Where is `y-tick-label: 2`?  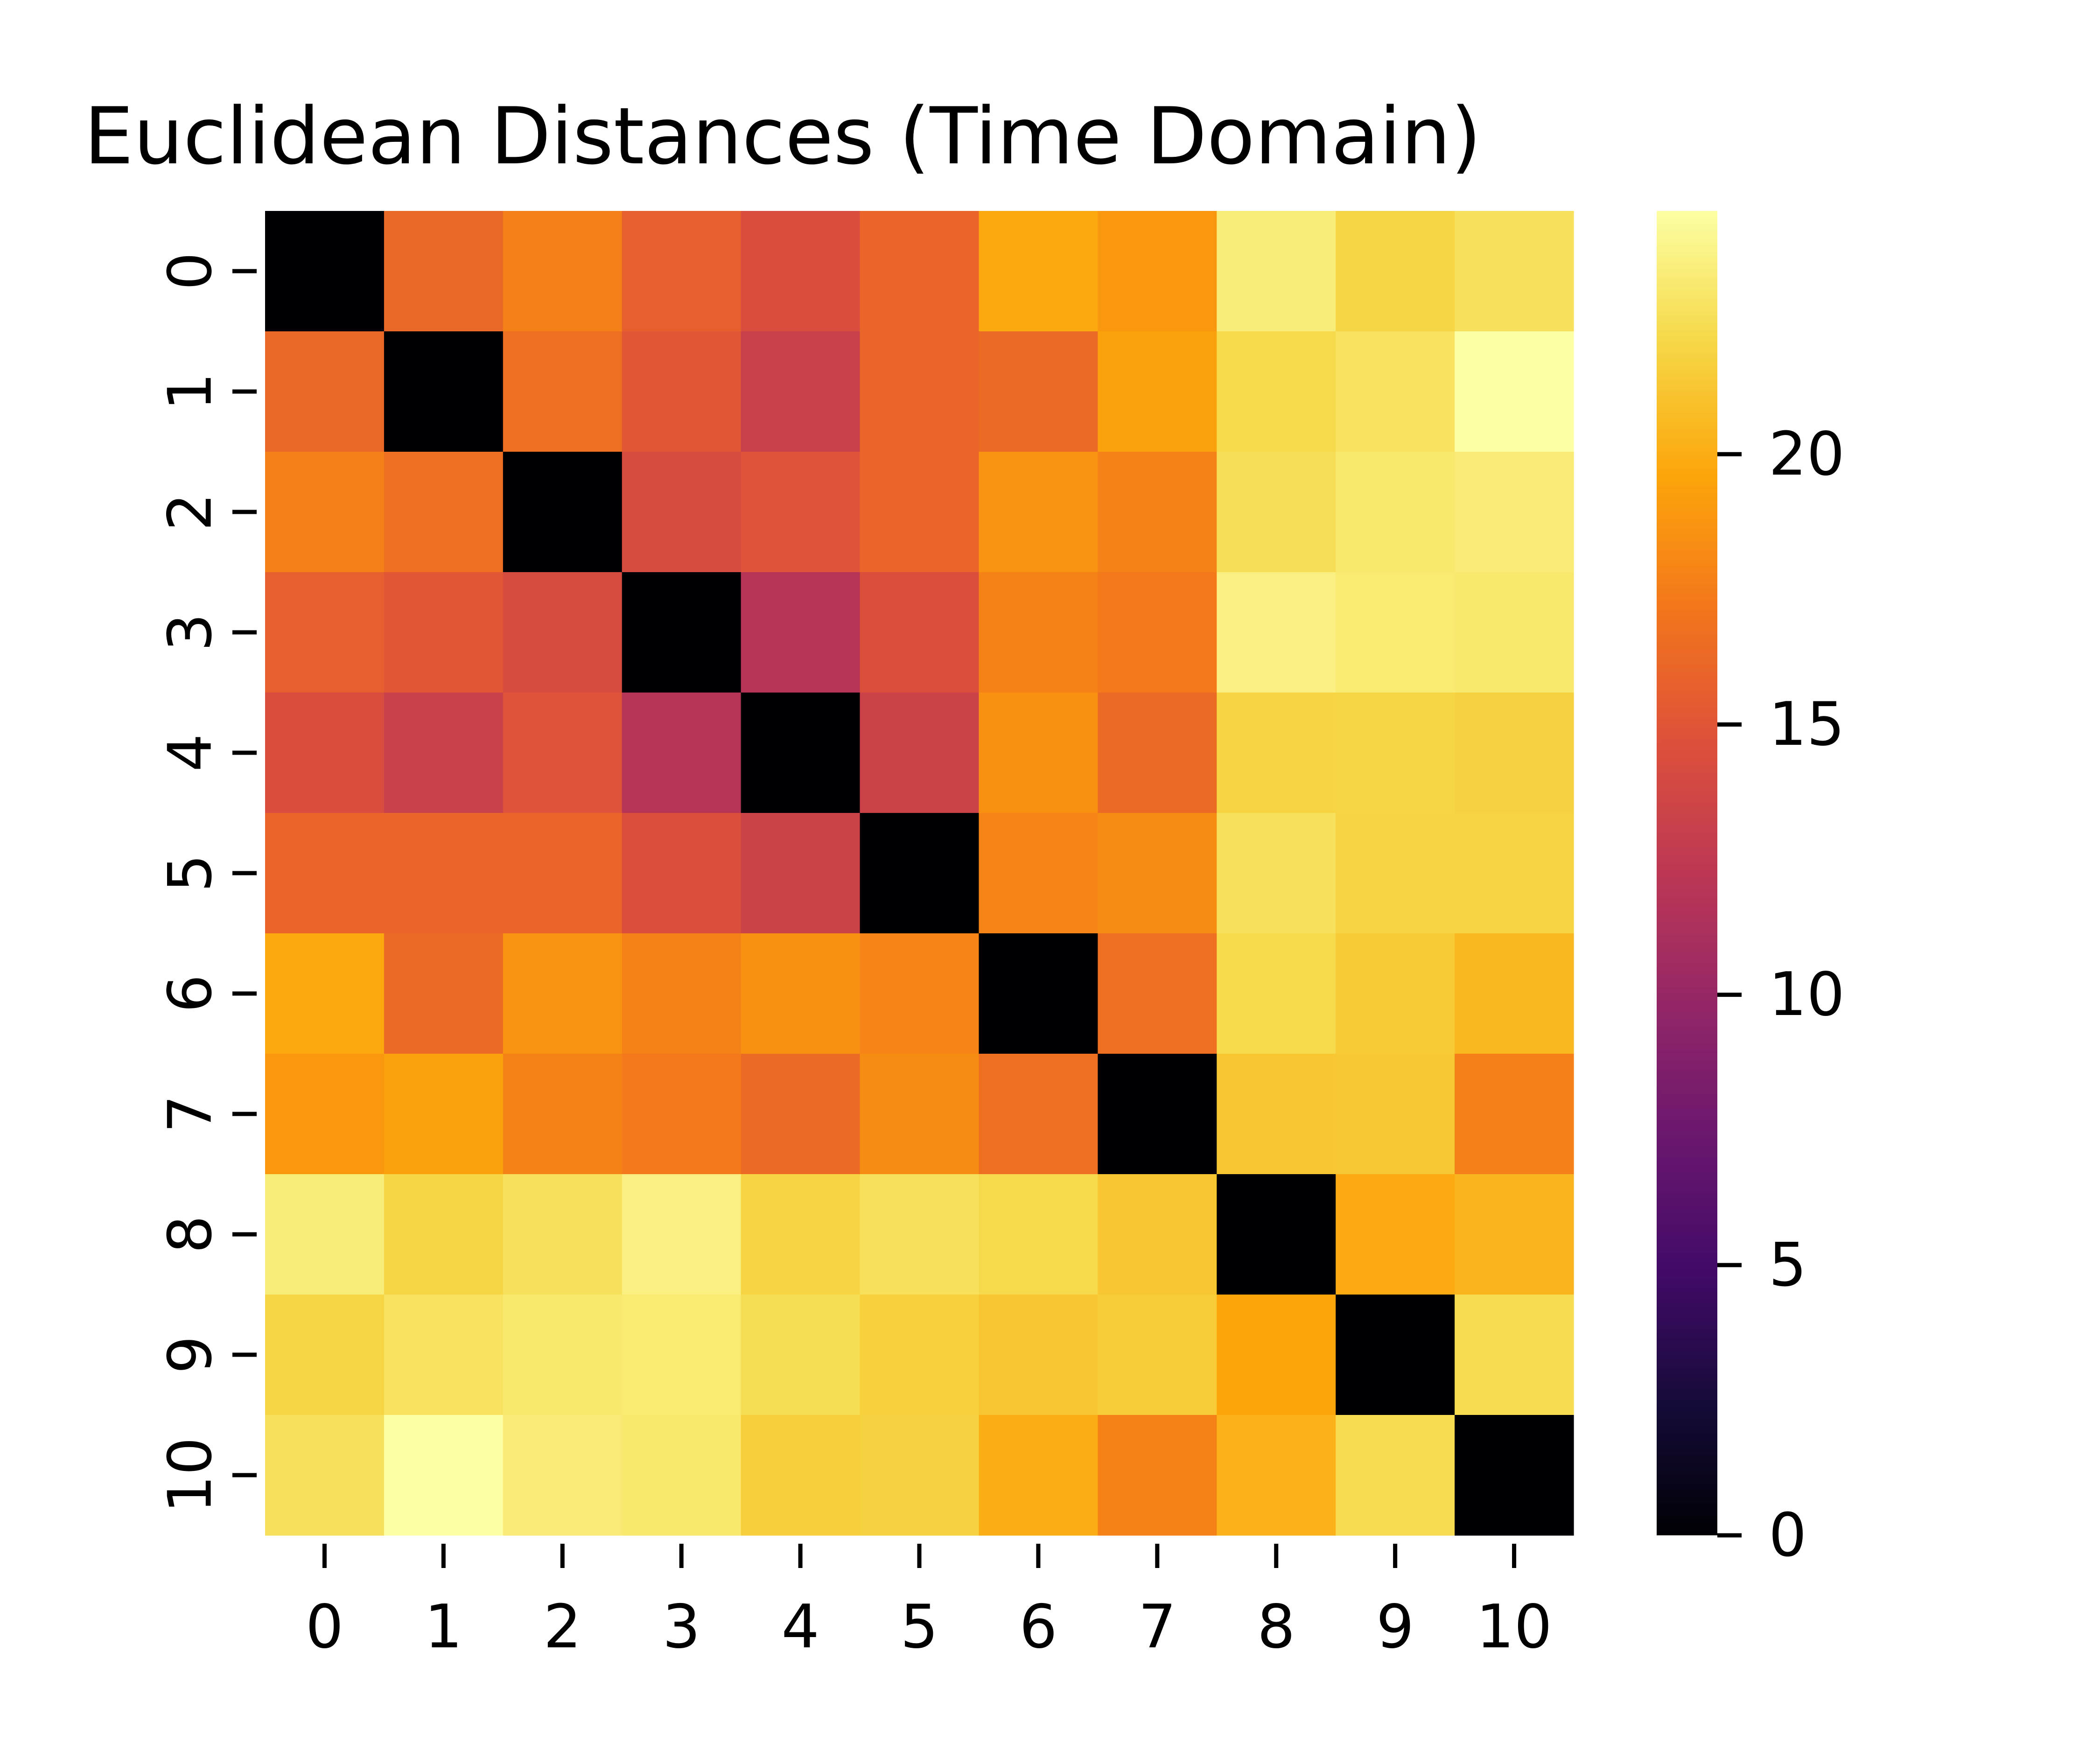
y-tick-label: 2 is located at coordinates (190, 512).